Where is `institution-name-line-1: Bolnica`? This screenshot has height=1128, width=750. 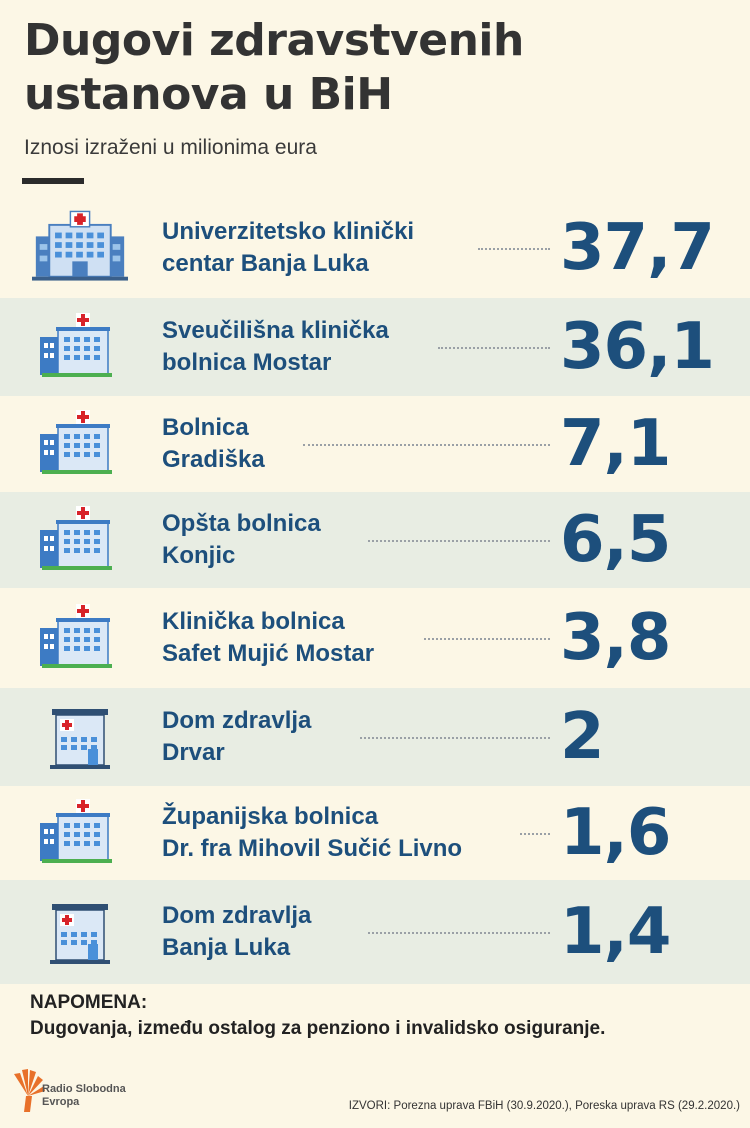 institution-name-line-1: Bolnica is located at coordinates (205, 427).